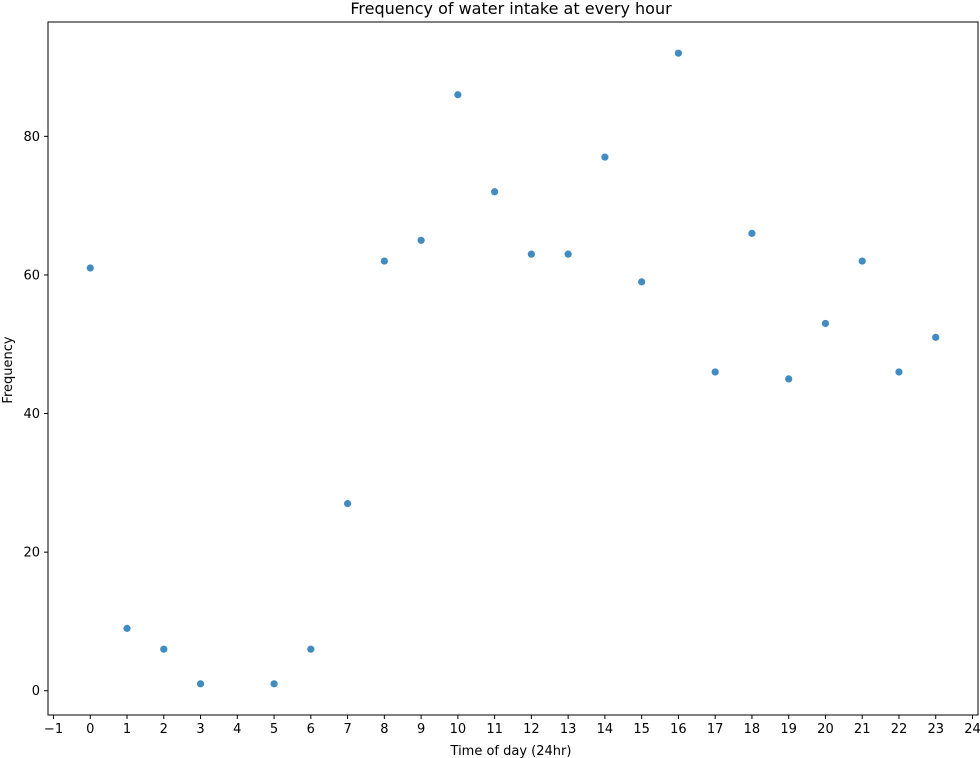 This screenshot has height=758, width=980. I want to click on x-tick-label: 24, so click(972, 729).